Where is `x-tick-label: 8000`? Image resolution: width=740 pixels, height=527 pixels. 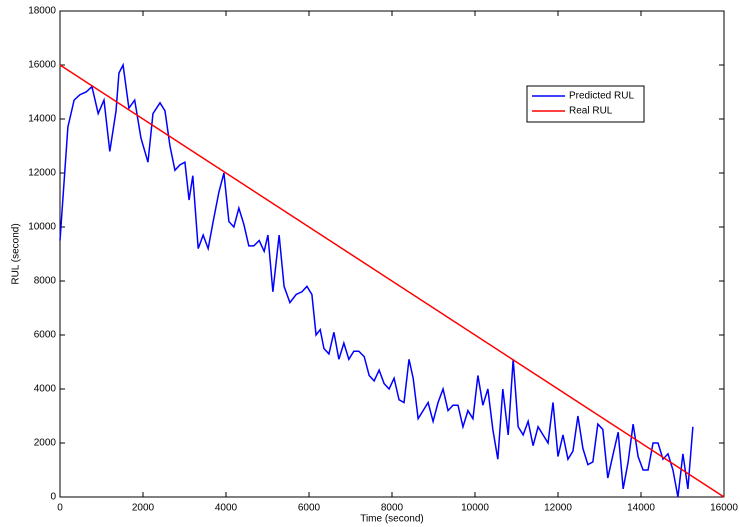 x-tick-label: 8000 is located at coordinates (392, 508).